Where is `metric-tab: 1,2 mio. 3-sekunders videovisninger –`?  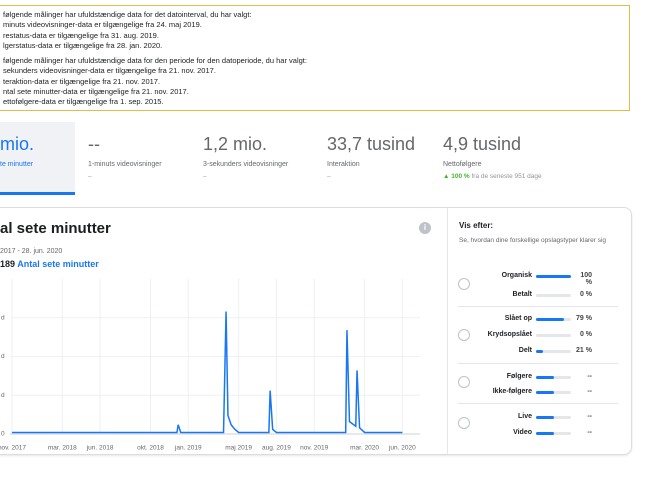
metric-tab: 1,2 mio. 3-sekunders videovisninger – is located at coordinates (253, 158).